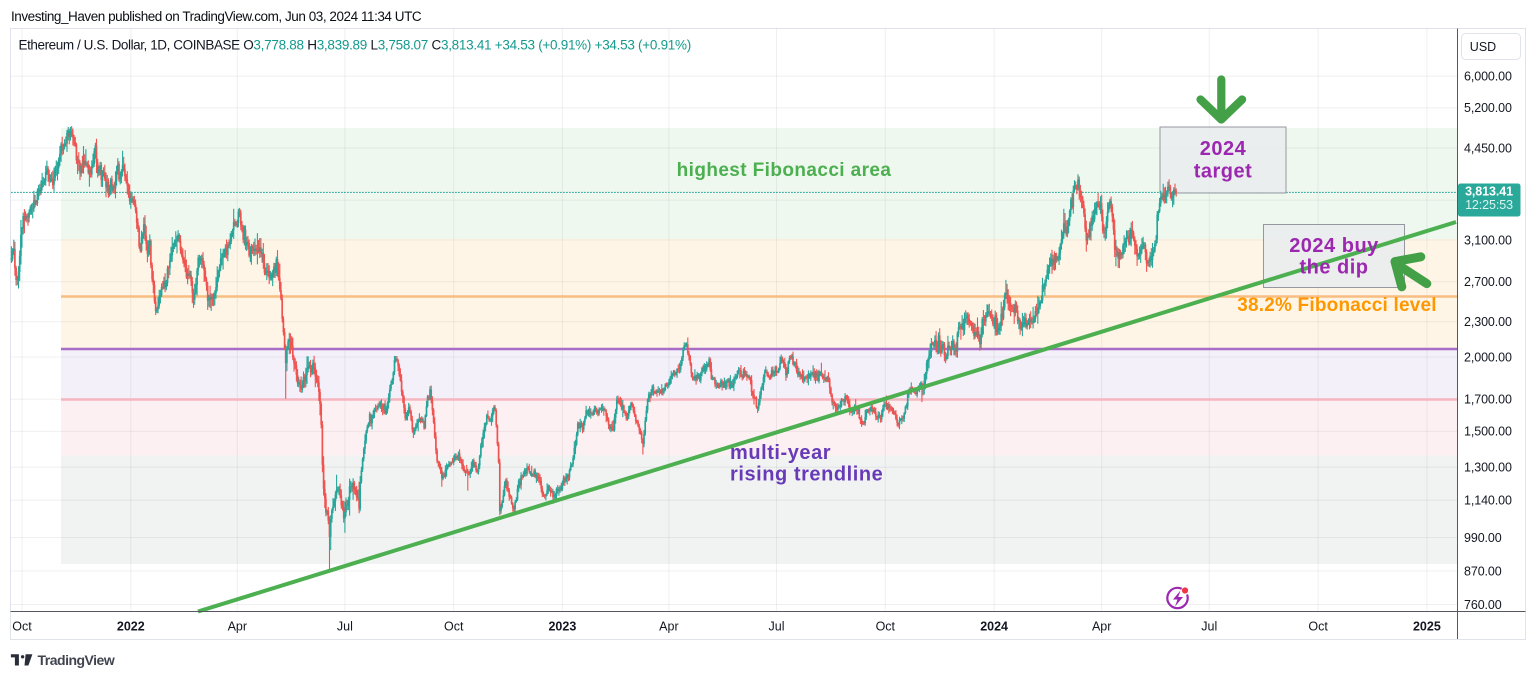 The width and height of the screenshot is (1536, 679). I want to click on svg-text: 2023, so click(562, 627).